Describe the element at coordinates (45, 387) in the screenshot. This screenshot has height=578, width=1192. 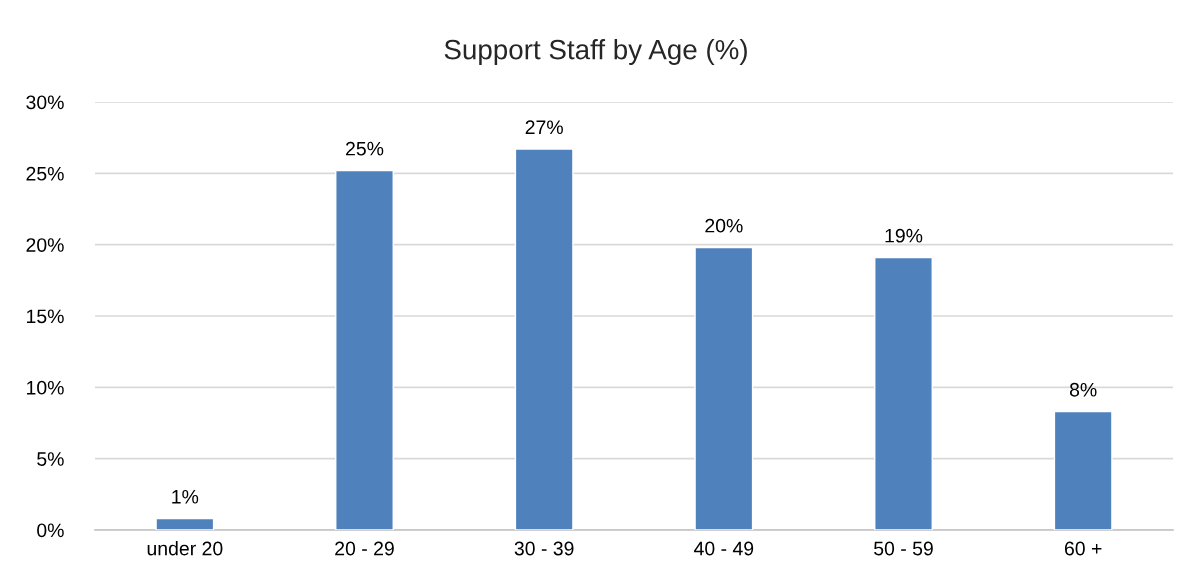
I see `y-tick-label: 10%` at that location.